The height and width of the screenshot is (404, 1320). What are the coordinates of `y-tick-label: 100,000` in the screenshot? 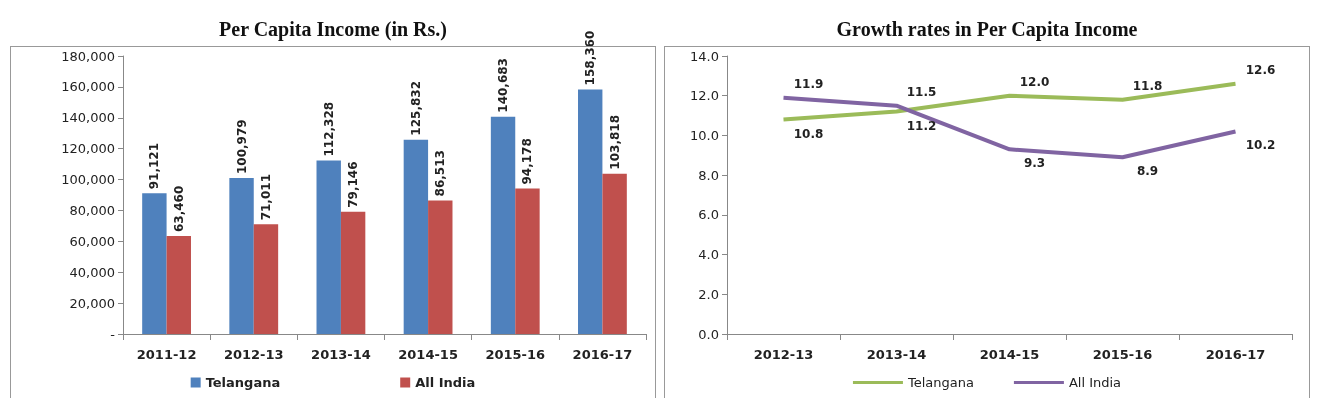 It's located at (88, 180).